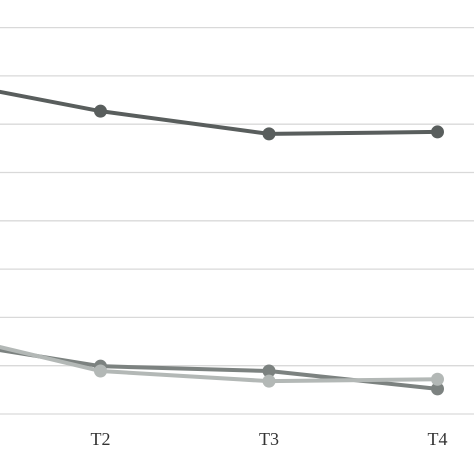  Describe the element at coordinates (269, 439) in the screenshot. I see `x-tick-label: T3` at that location.